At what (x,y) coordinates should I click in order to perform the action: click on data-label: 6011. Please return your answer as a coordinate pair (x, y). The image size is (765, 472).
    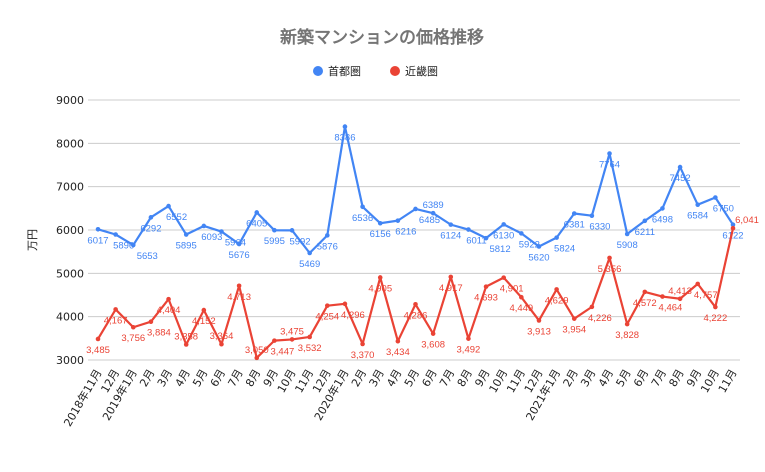
    Looking at the image, I should click on (476, 241).